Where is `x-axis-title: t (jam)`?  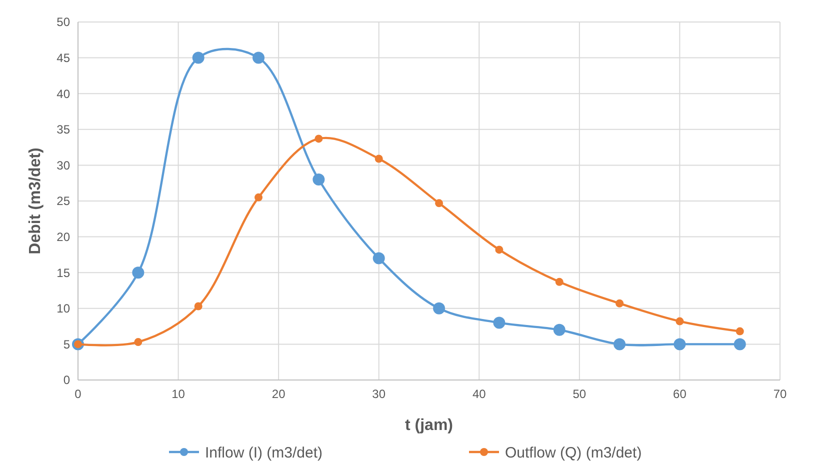 x-axis-title: t (jam) is located at coordinates (429, 425).